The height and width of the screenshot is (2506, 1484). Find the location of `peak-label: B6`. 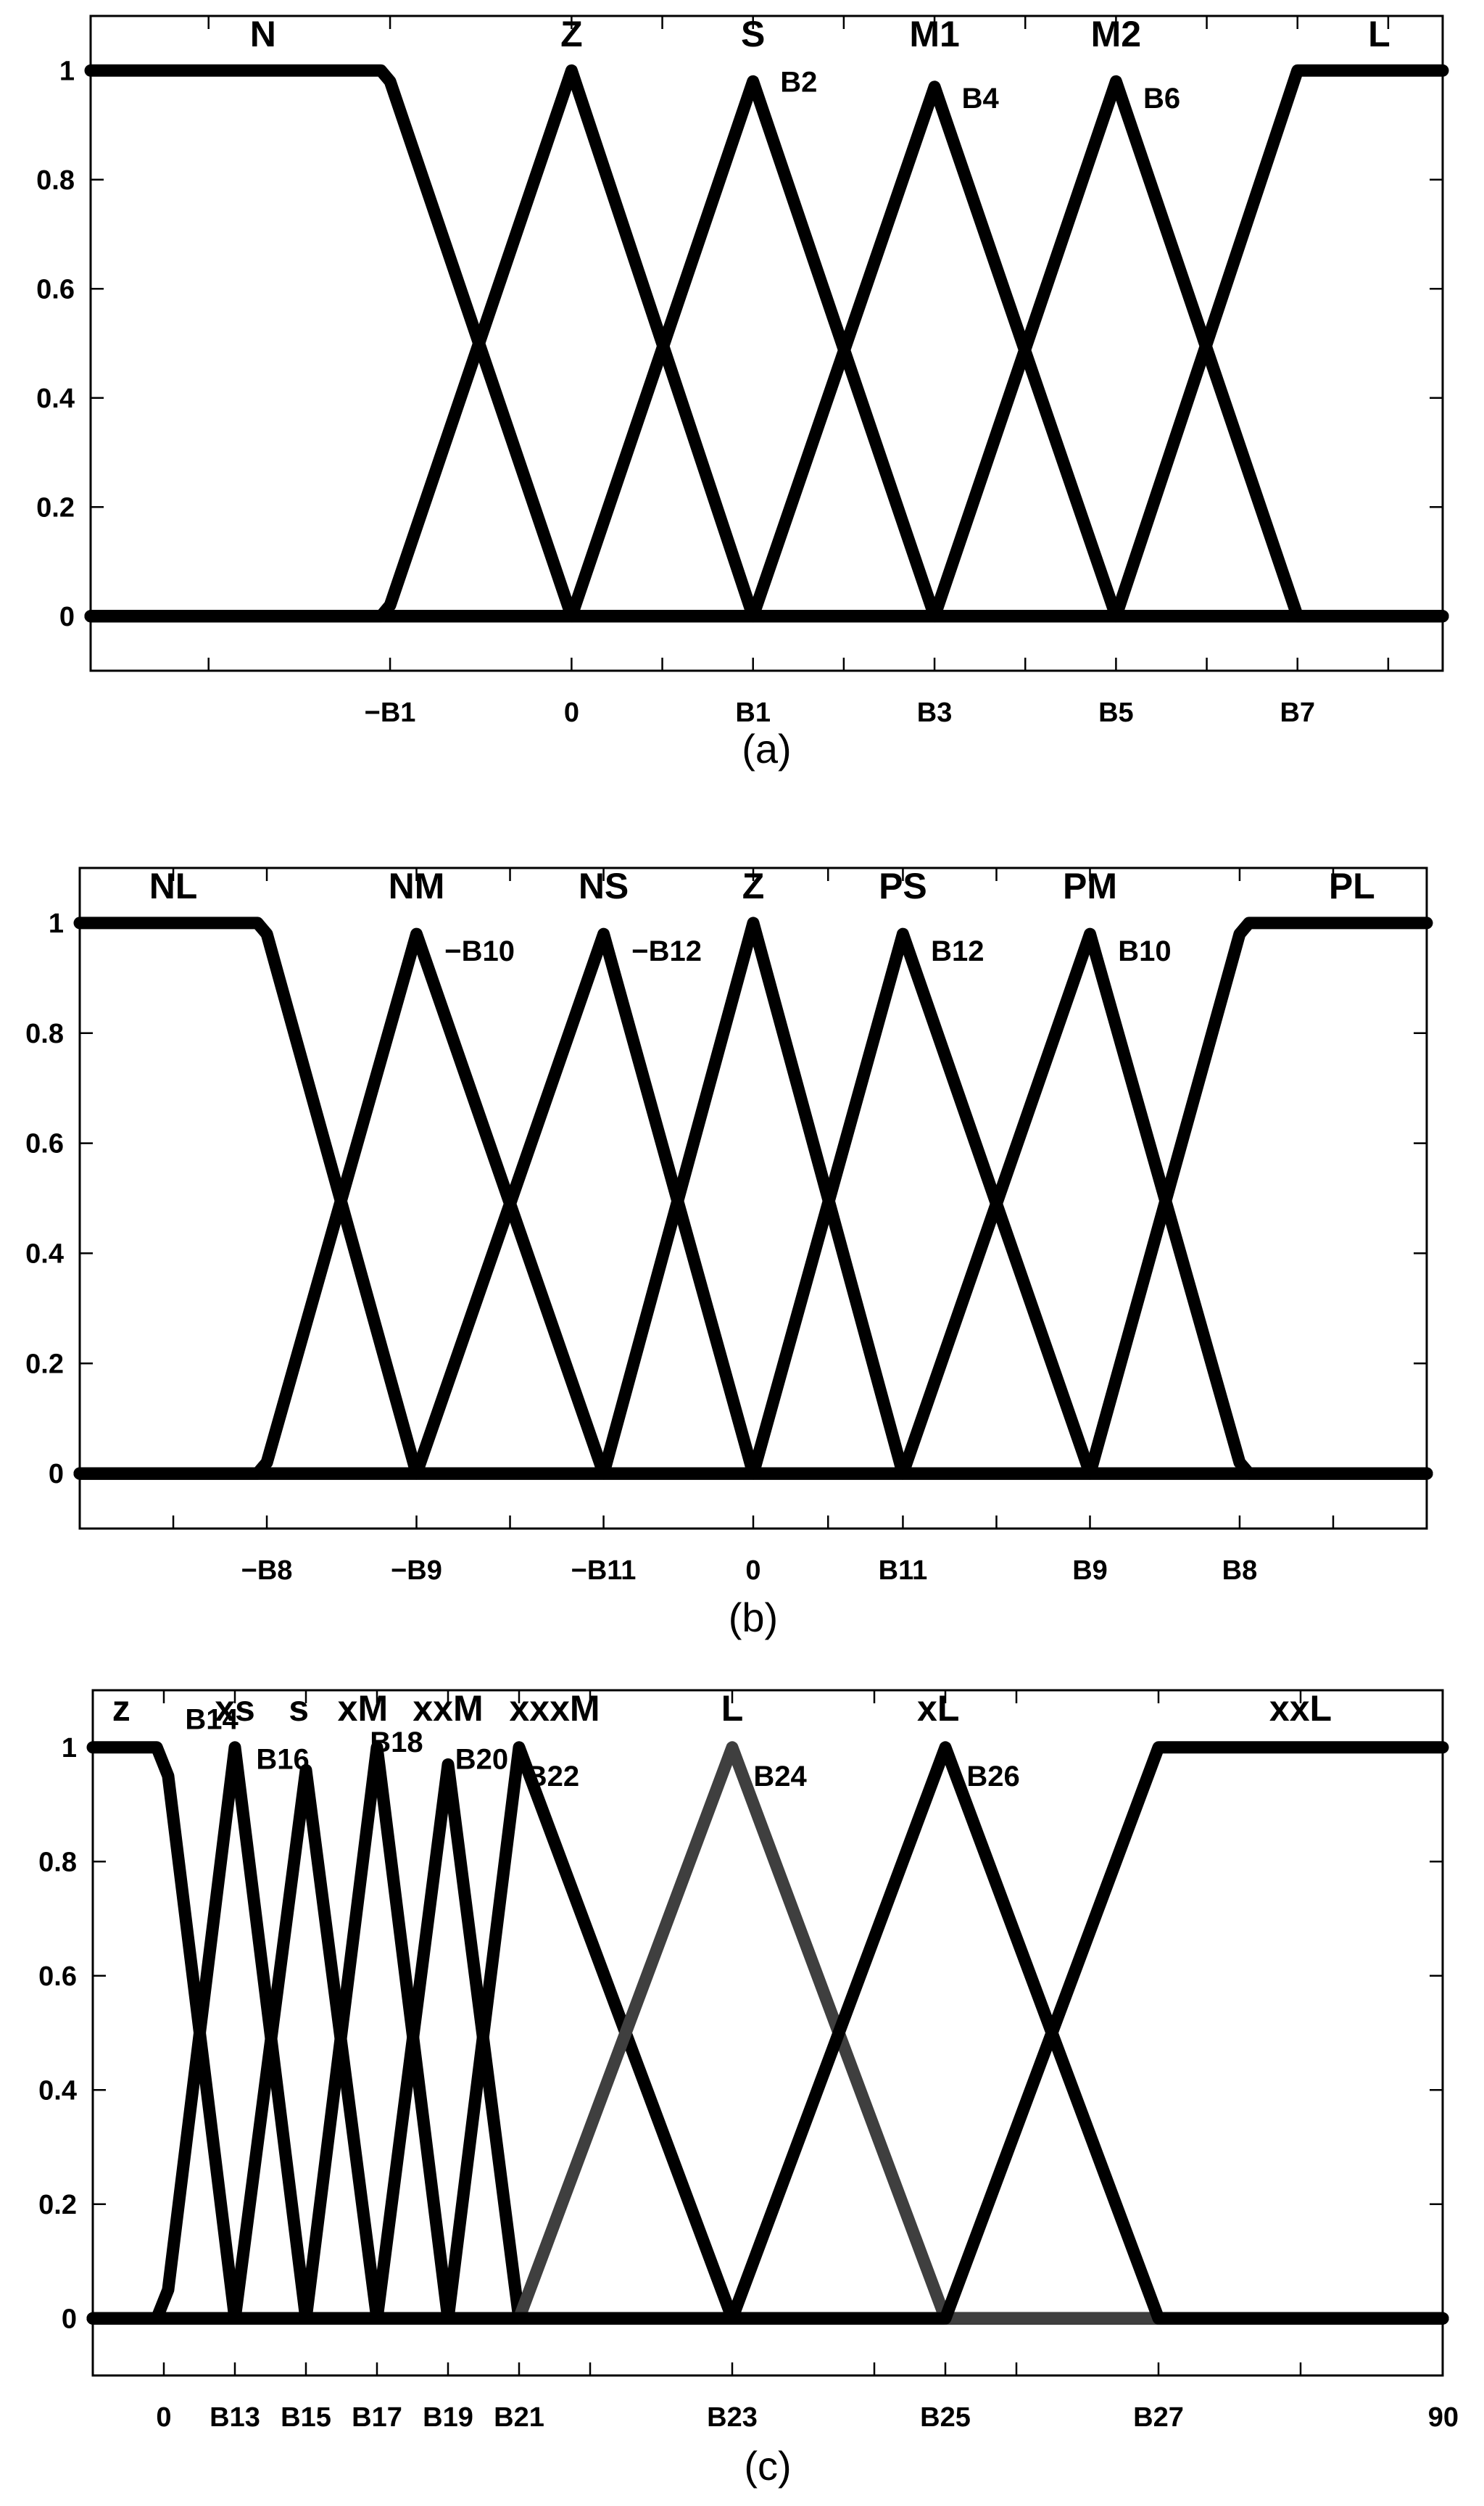

peak-label: B6 is located at coordinates (1161, 99).